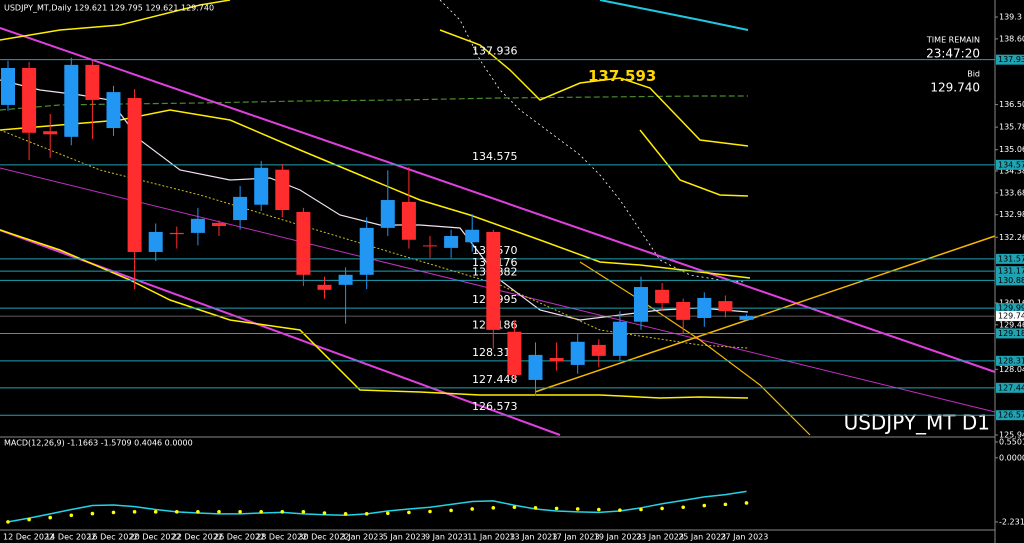 Image resolution: width=1024 pixels, height=543 pixels. I want to click on y-tick-label: 136.500, so click(1011, 104).